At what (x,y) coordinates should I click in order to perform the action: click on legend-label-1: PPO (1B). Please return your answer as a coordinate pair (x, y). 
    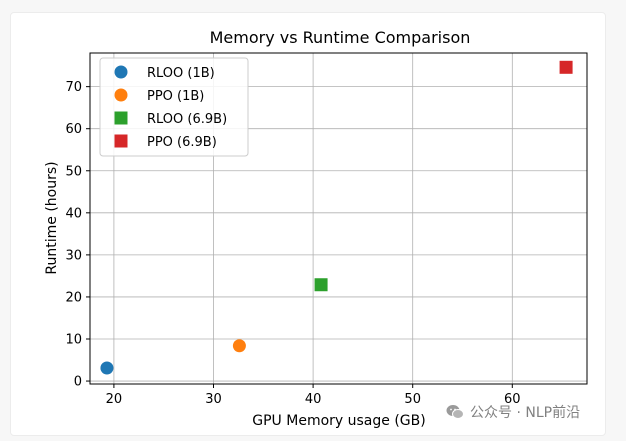
    Looking at the image, I should click on (175, 96).